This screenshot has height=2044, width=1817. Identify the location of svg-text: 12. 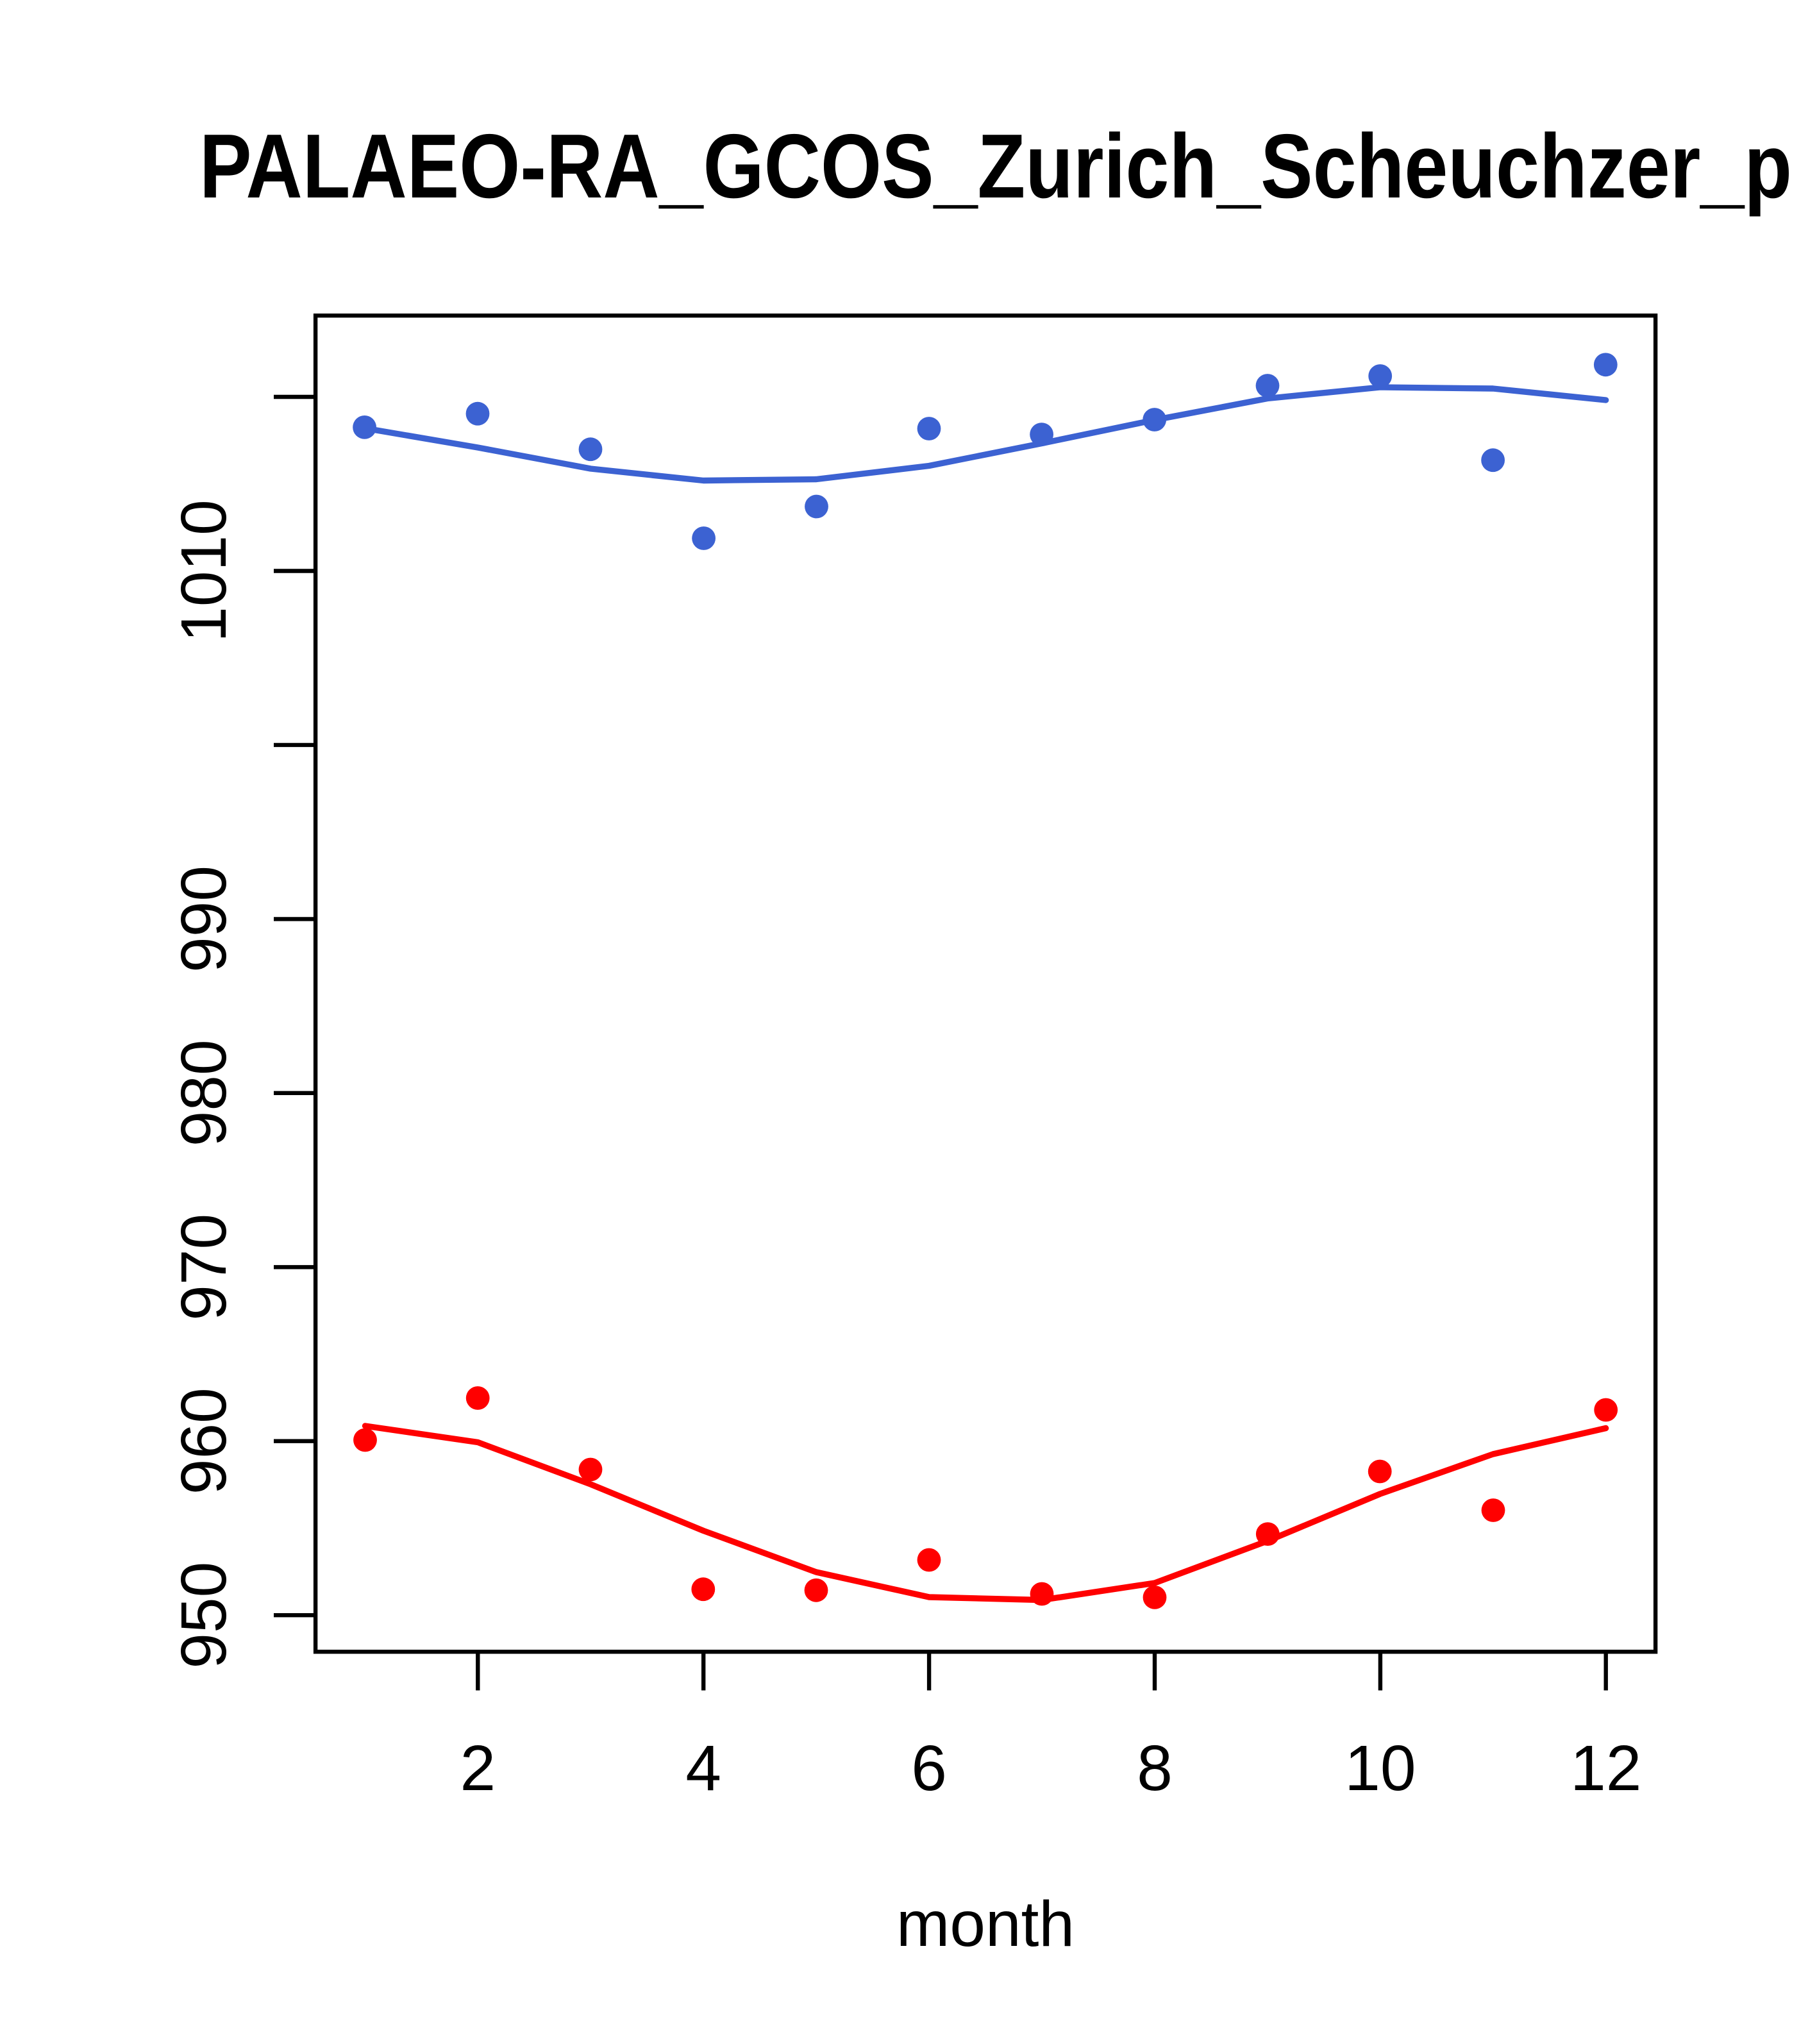
(1605, 1768).